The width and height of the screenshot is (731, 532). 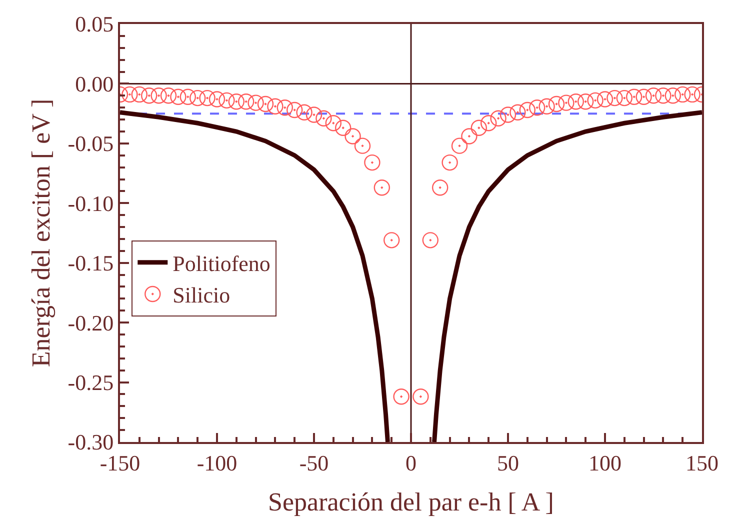 I want to click on legend-label: Politiofeno, so click(x=221, y=263).